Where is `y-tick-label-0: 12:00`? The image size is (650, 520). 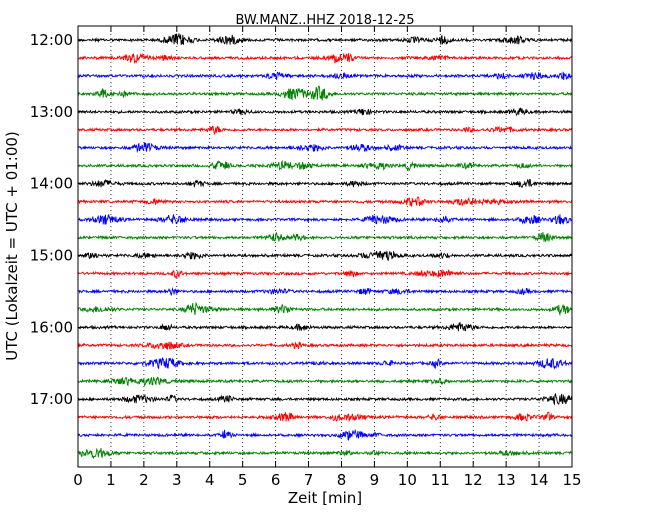 y-tick-label-0: 12:00 is located at coordinates (51, 40).